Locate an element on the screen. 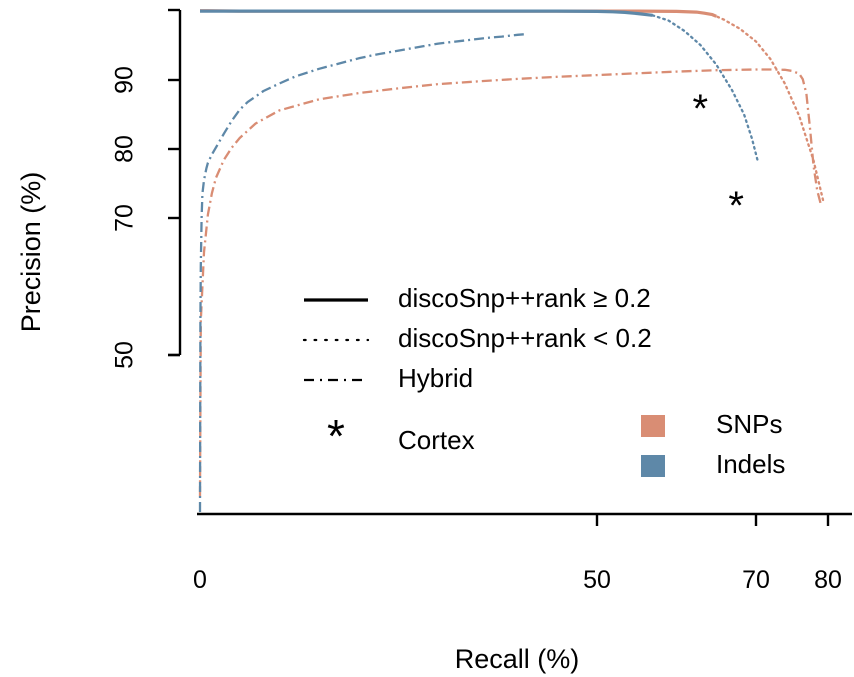  cortex-point-indels: * is located at coordinates (701, 109).